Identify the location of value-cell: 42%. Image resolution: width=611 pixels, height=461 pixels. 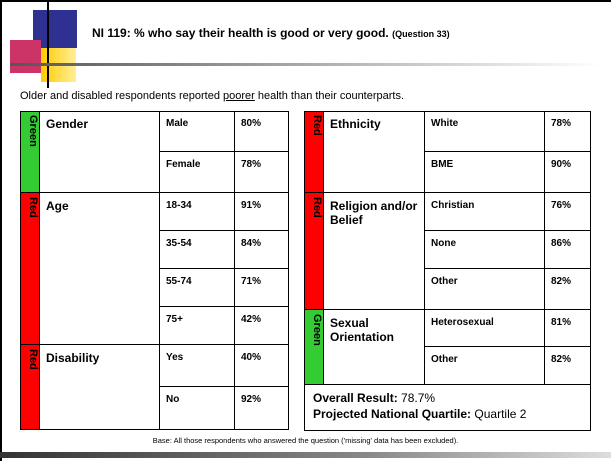
(262, 326).